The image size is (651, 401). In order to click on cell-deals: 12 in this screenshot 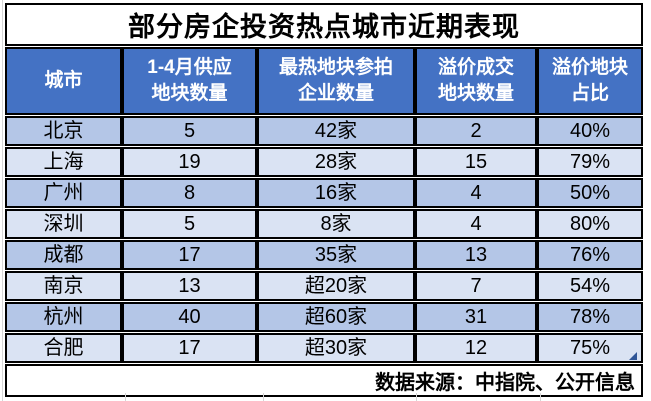, I will do `click(476, 348)`.